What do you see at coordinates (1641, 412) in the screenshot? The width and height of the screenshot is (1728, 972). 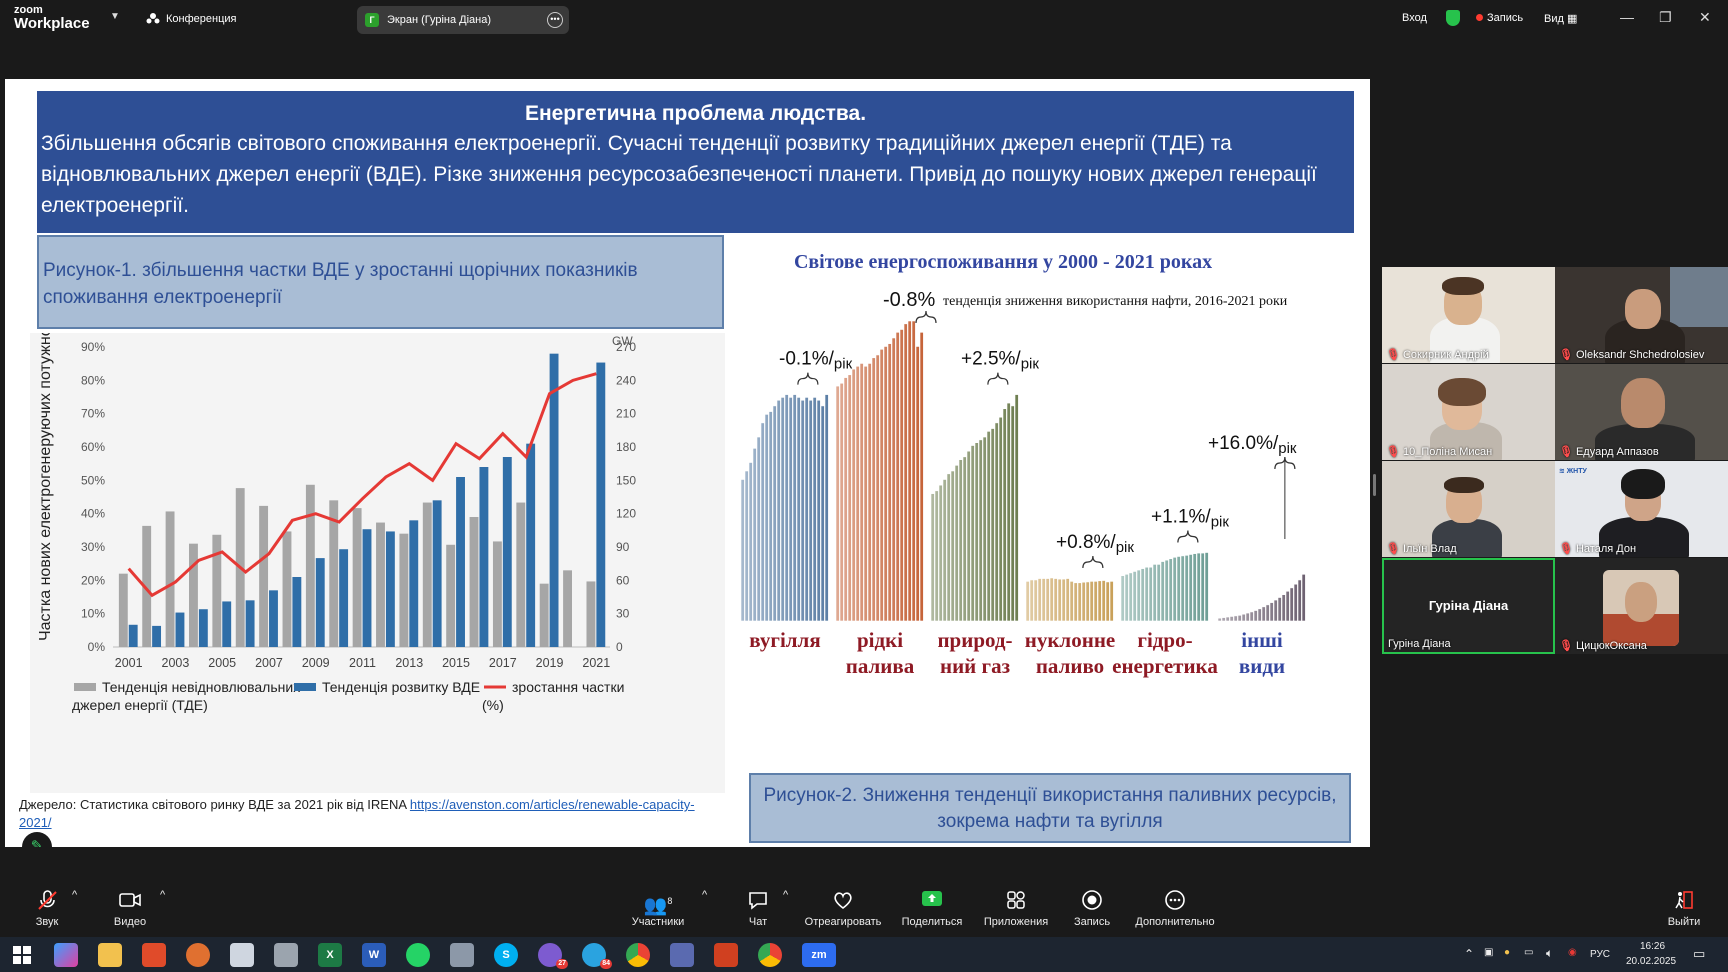 I see `participant-tile: 🎙︎ Едуард Аппазов` at bounding box center [1641, 412].